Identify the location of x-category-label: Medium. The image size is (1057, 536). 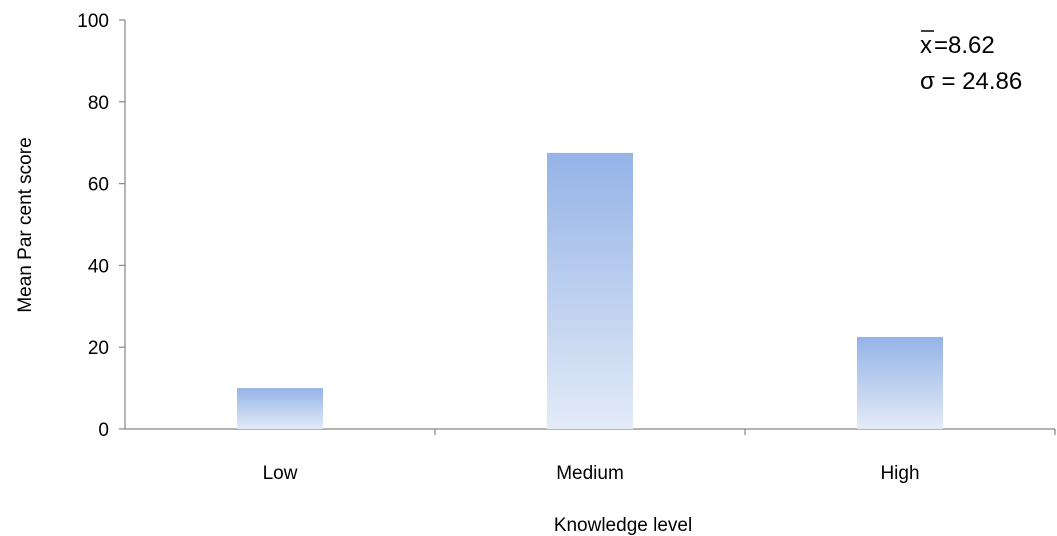
(590, 473).